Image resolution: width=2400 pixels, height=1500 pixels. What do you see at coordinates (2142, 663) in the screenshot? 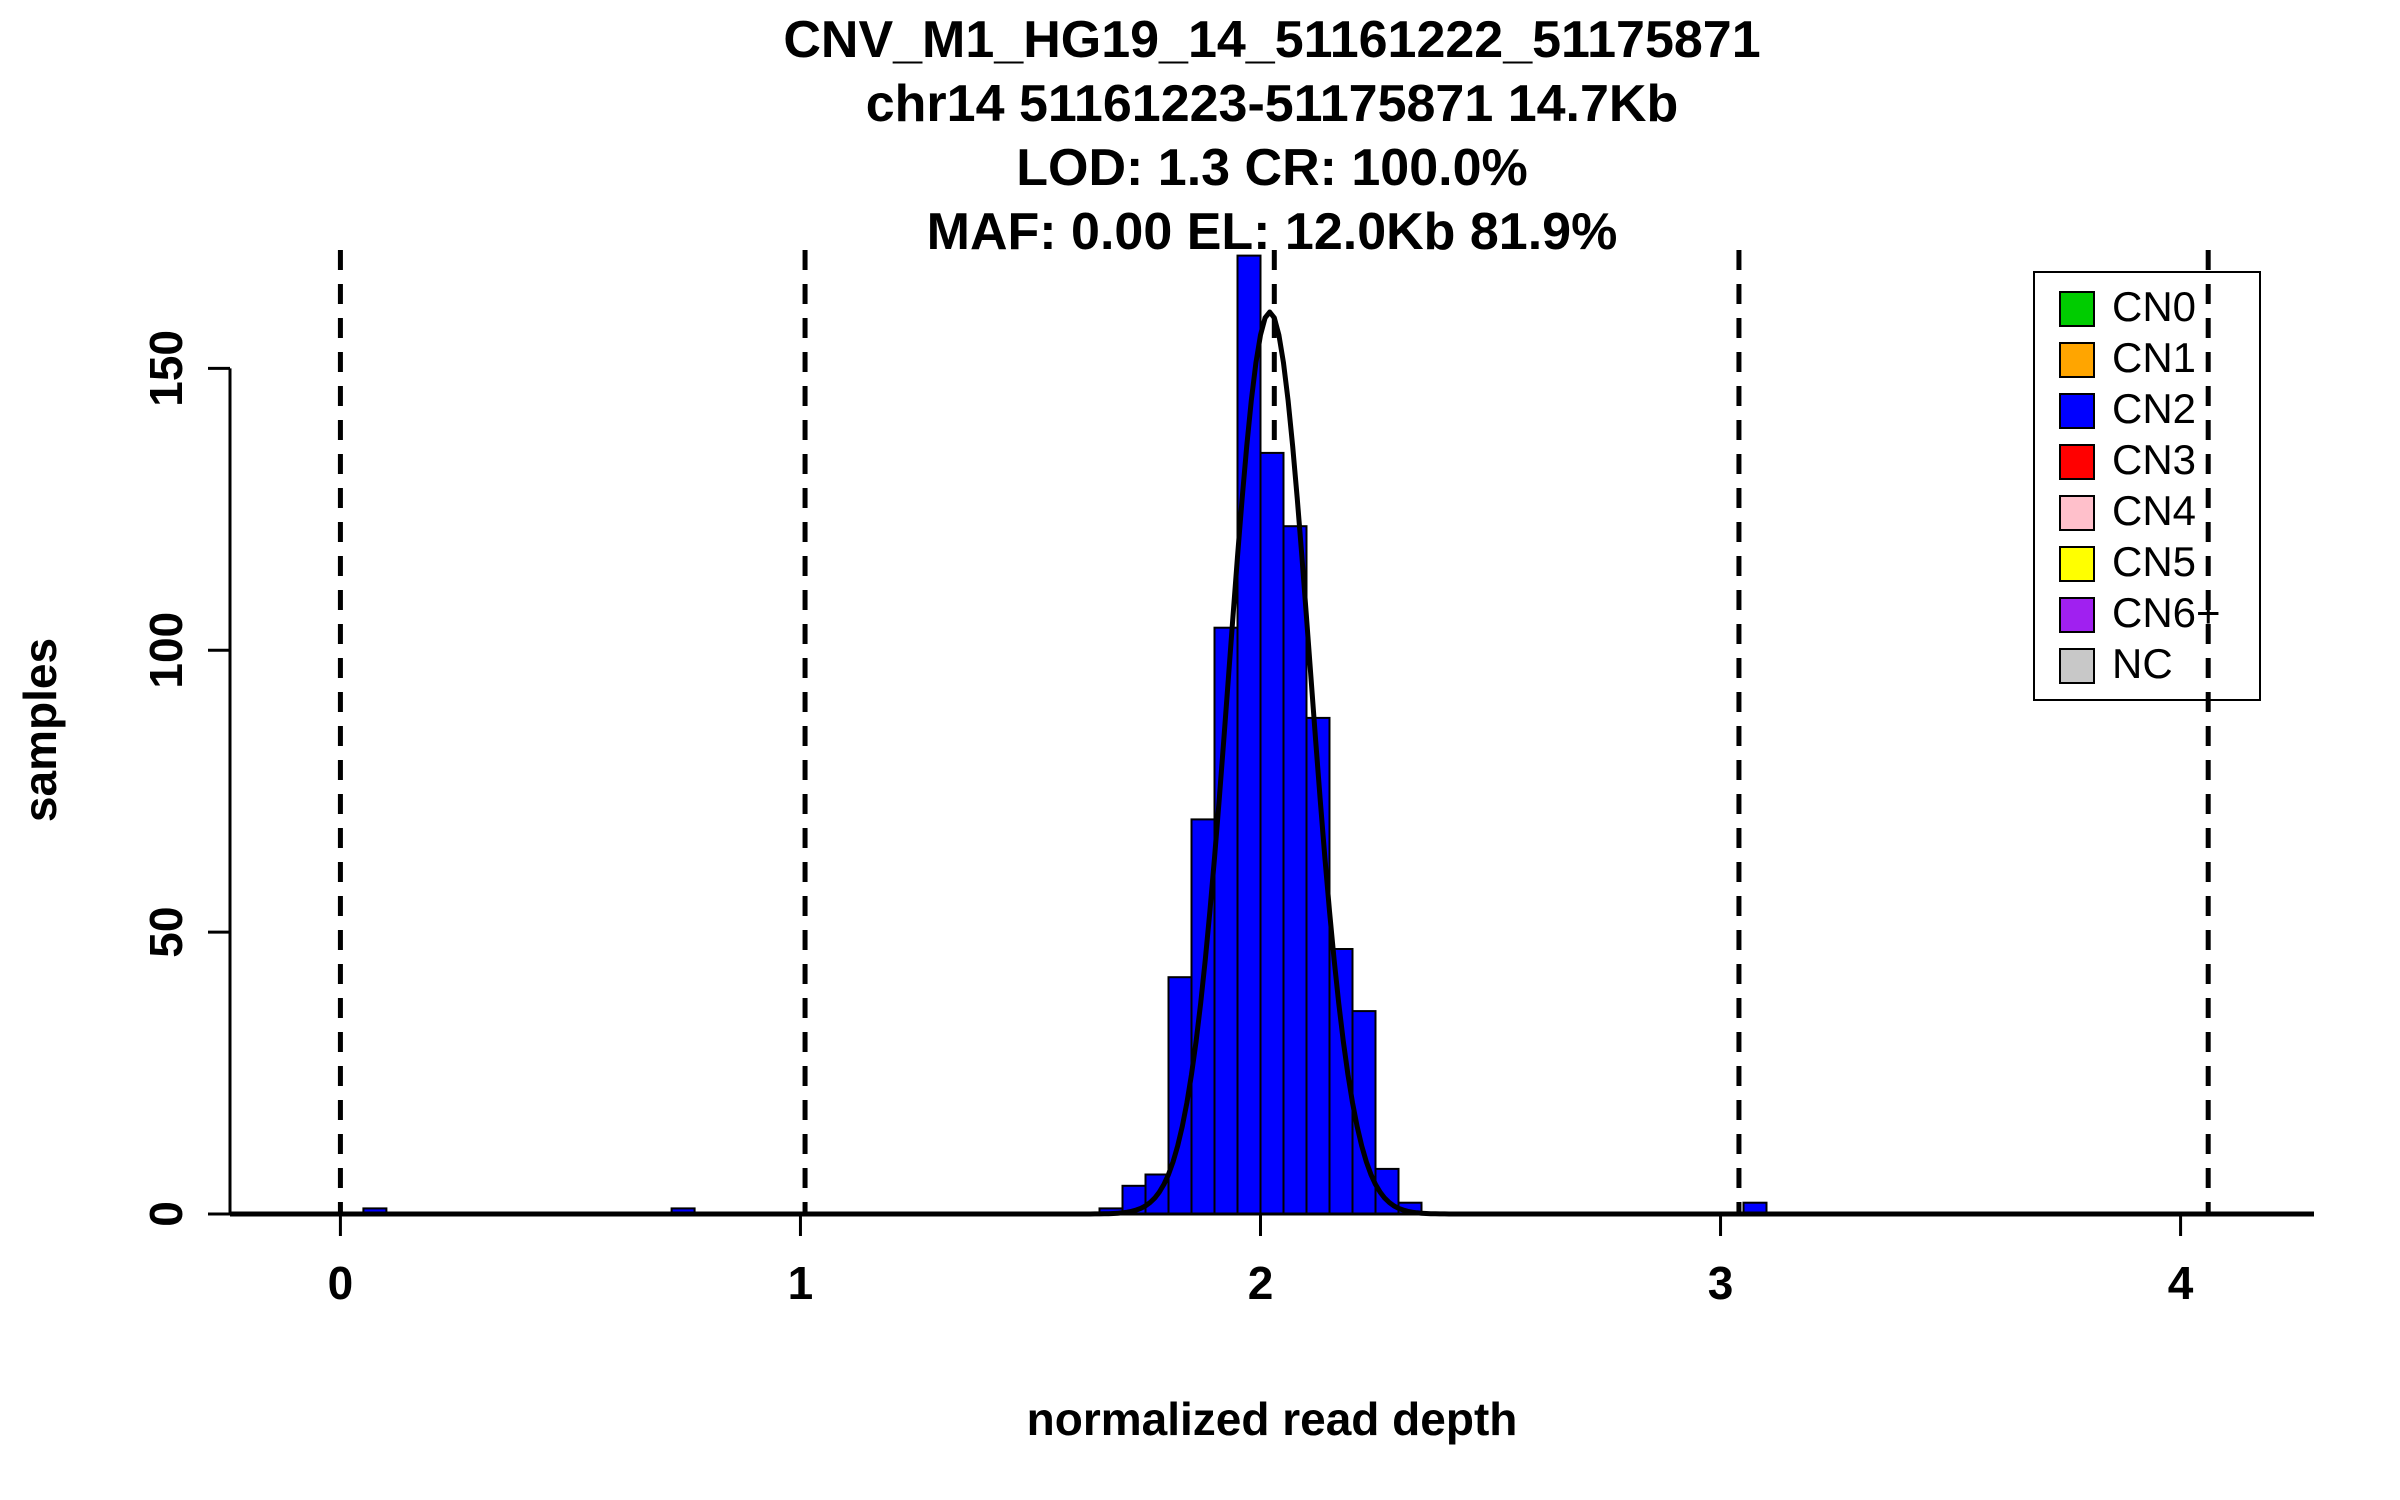
I see `legend-label-nc: NC` at bounding box center [2142, 663].